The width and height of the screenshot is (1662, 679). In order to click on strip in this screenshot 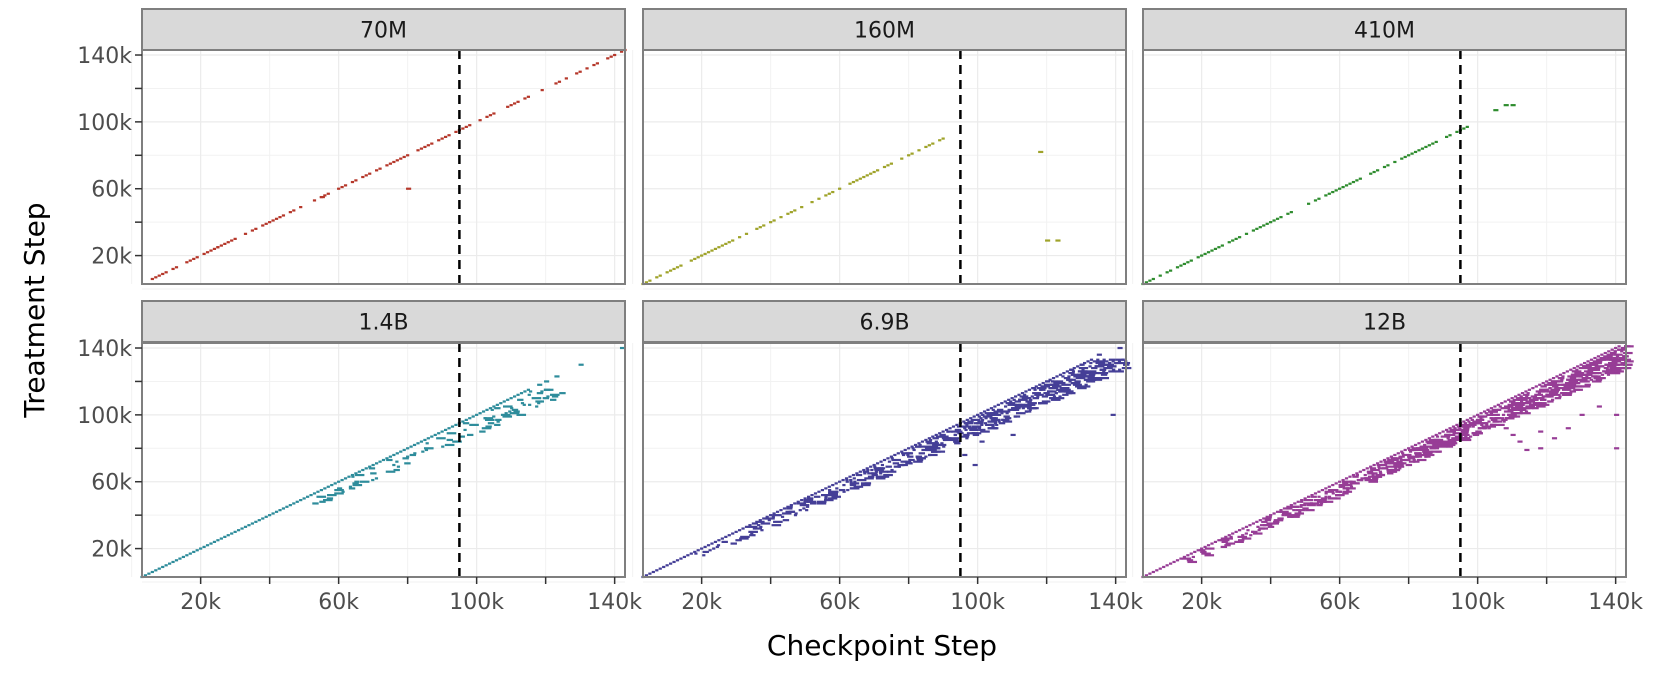, I will do `click(884, 29)`.